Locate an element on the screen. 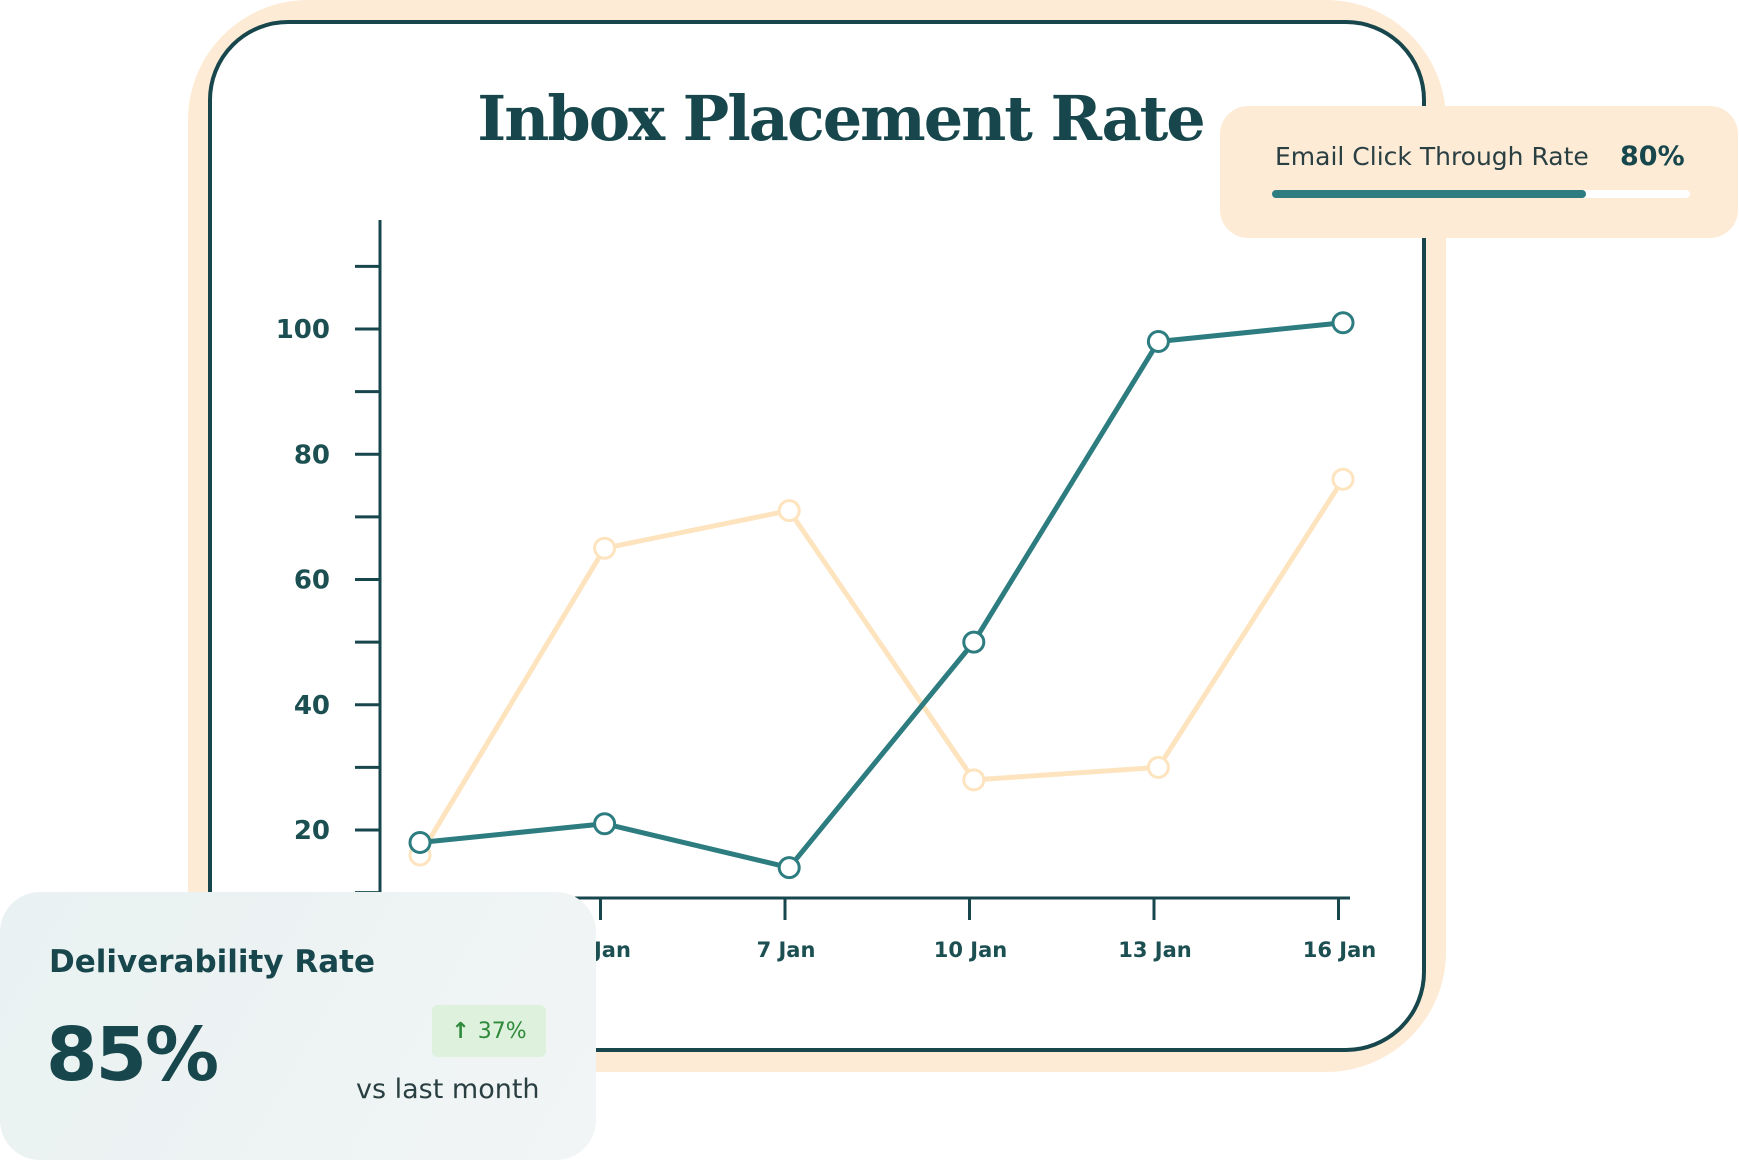 This screenshot has height=1161, width=1739. click-through-progress-track is located at coordinates (1481, 194).